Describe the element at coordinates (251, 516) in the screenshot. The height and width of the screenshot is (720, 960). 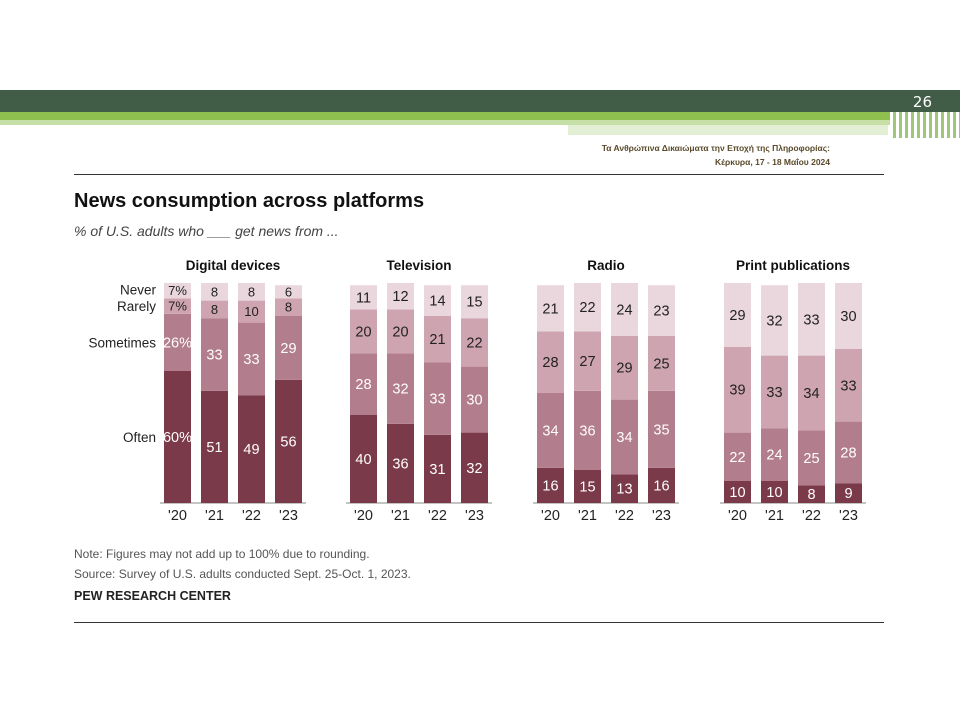
I see `x-tick-label-1-3: '22` at that location.